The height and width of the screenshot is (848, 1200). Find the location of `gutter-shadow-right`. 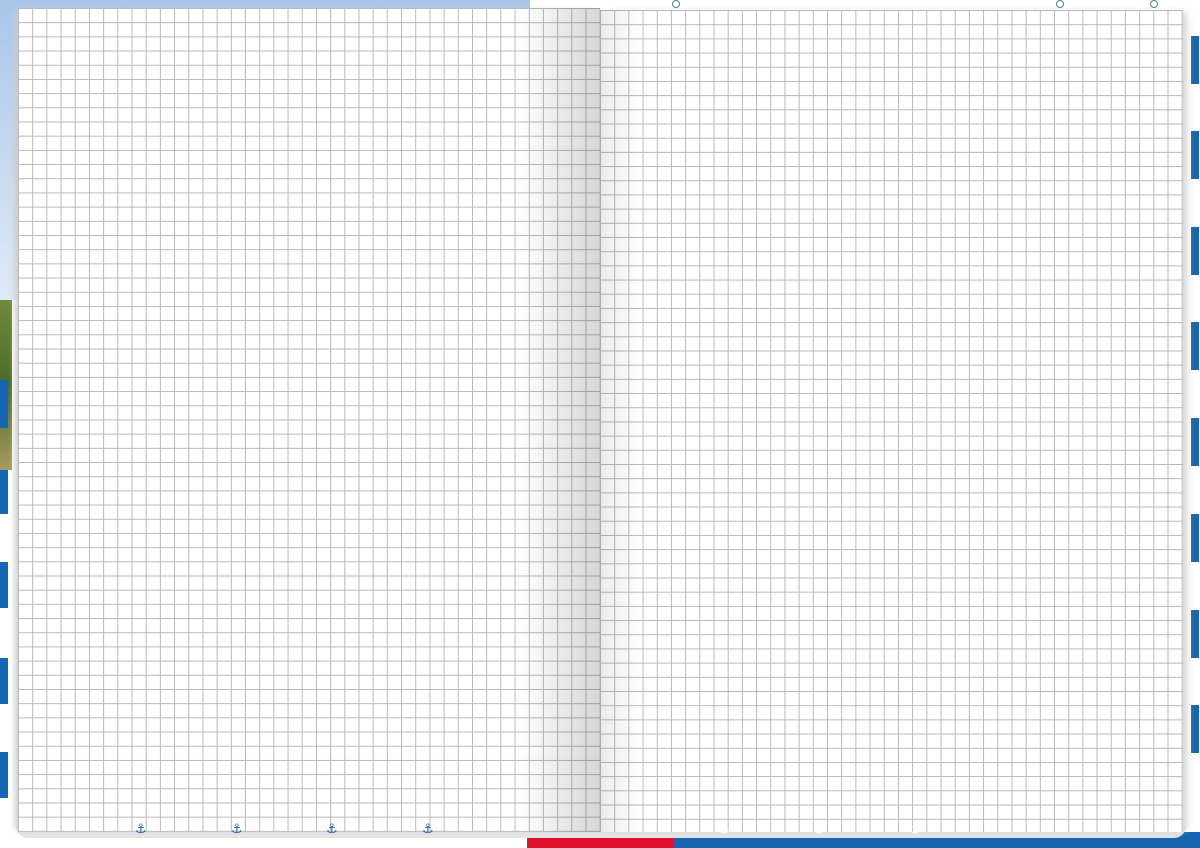

gutter-shadow-right is located at coordinates (620, 421).